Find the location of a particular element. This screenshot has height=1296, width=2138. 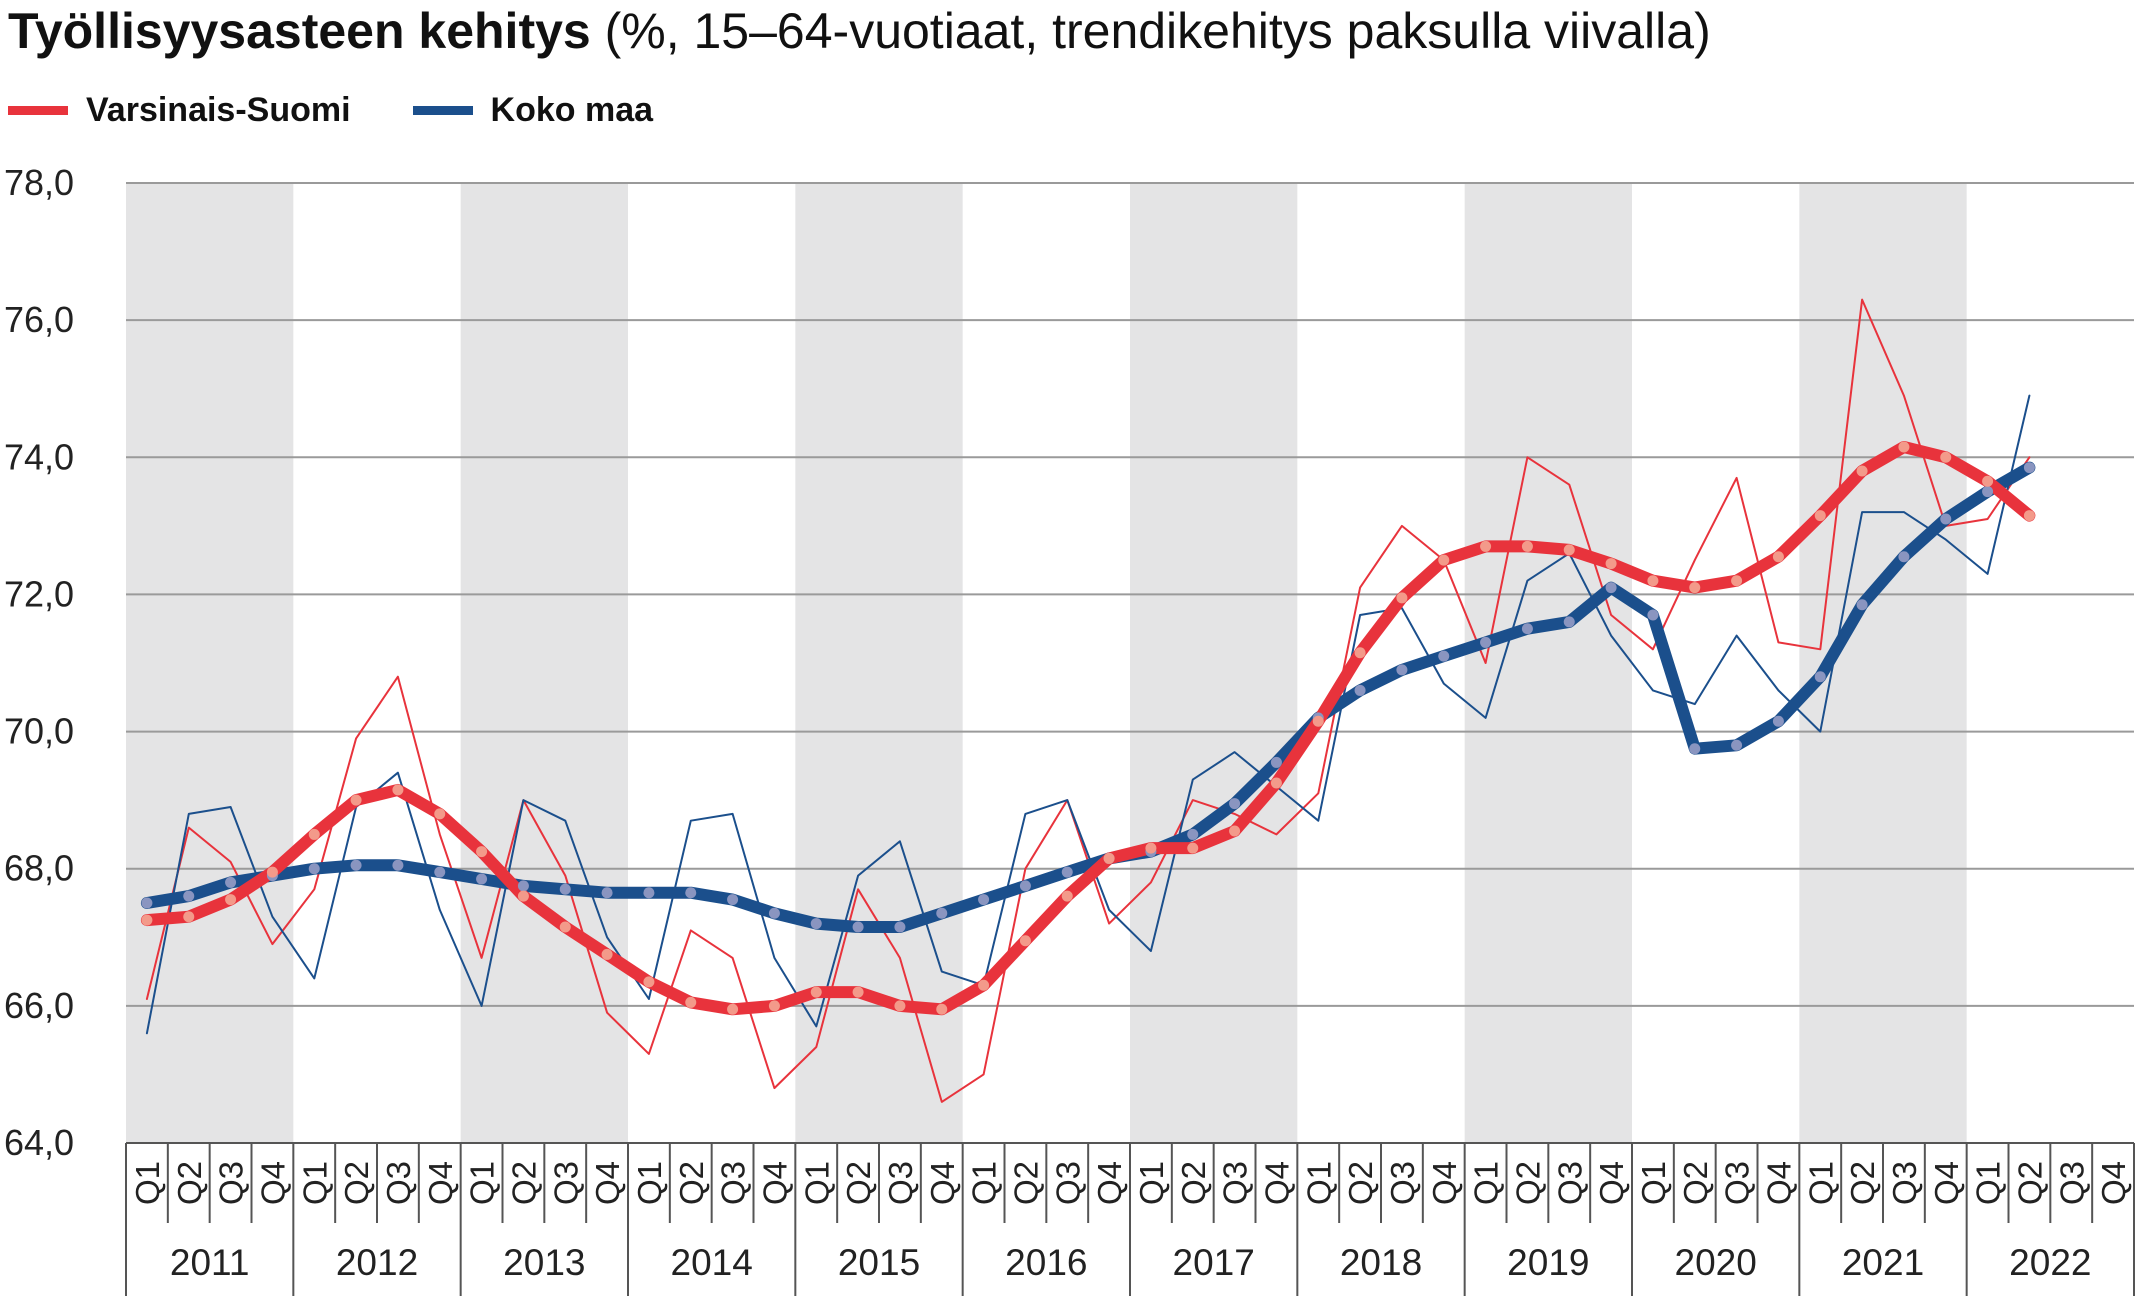

legend-item-koko-maa: Koko maa is located at coordinates (533, 110).